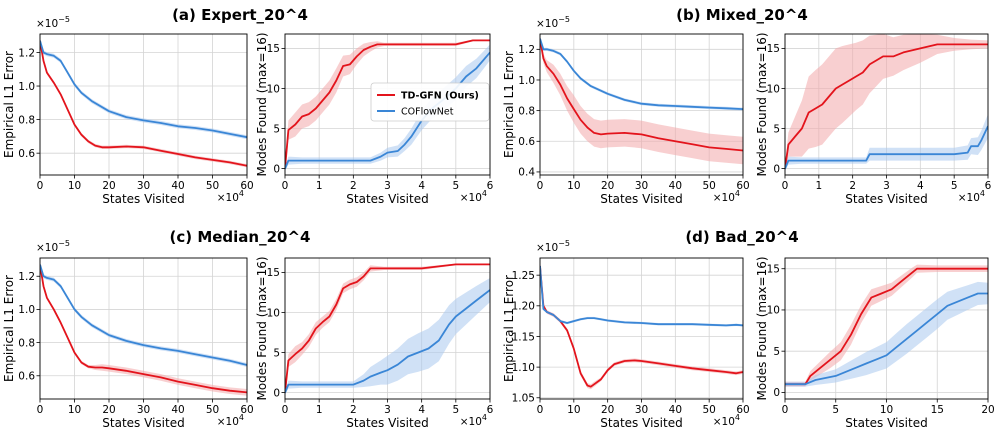 The width and height of the screenshot is (997, 435). What do you see at coordinates (523, 276) in the screenshot?
I see `y-tick-label: 1.25` at bounding box center [523, 276].